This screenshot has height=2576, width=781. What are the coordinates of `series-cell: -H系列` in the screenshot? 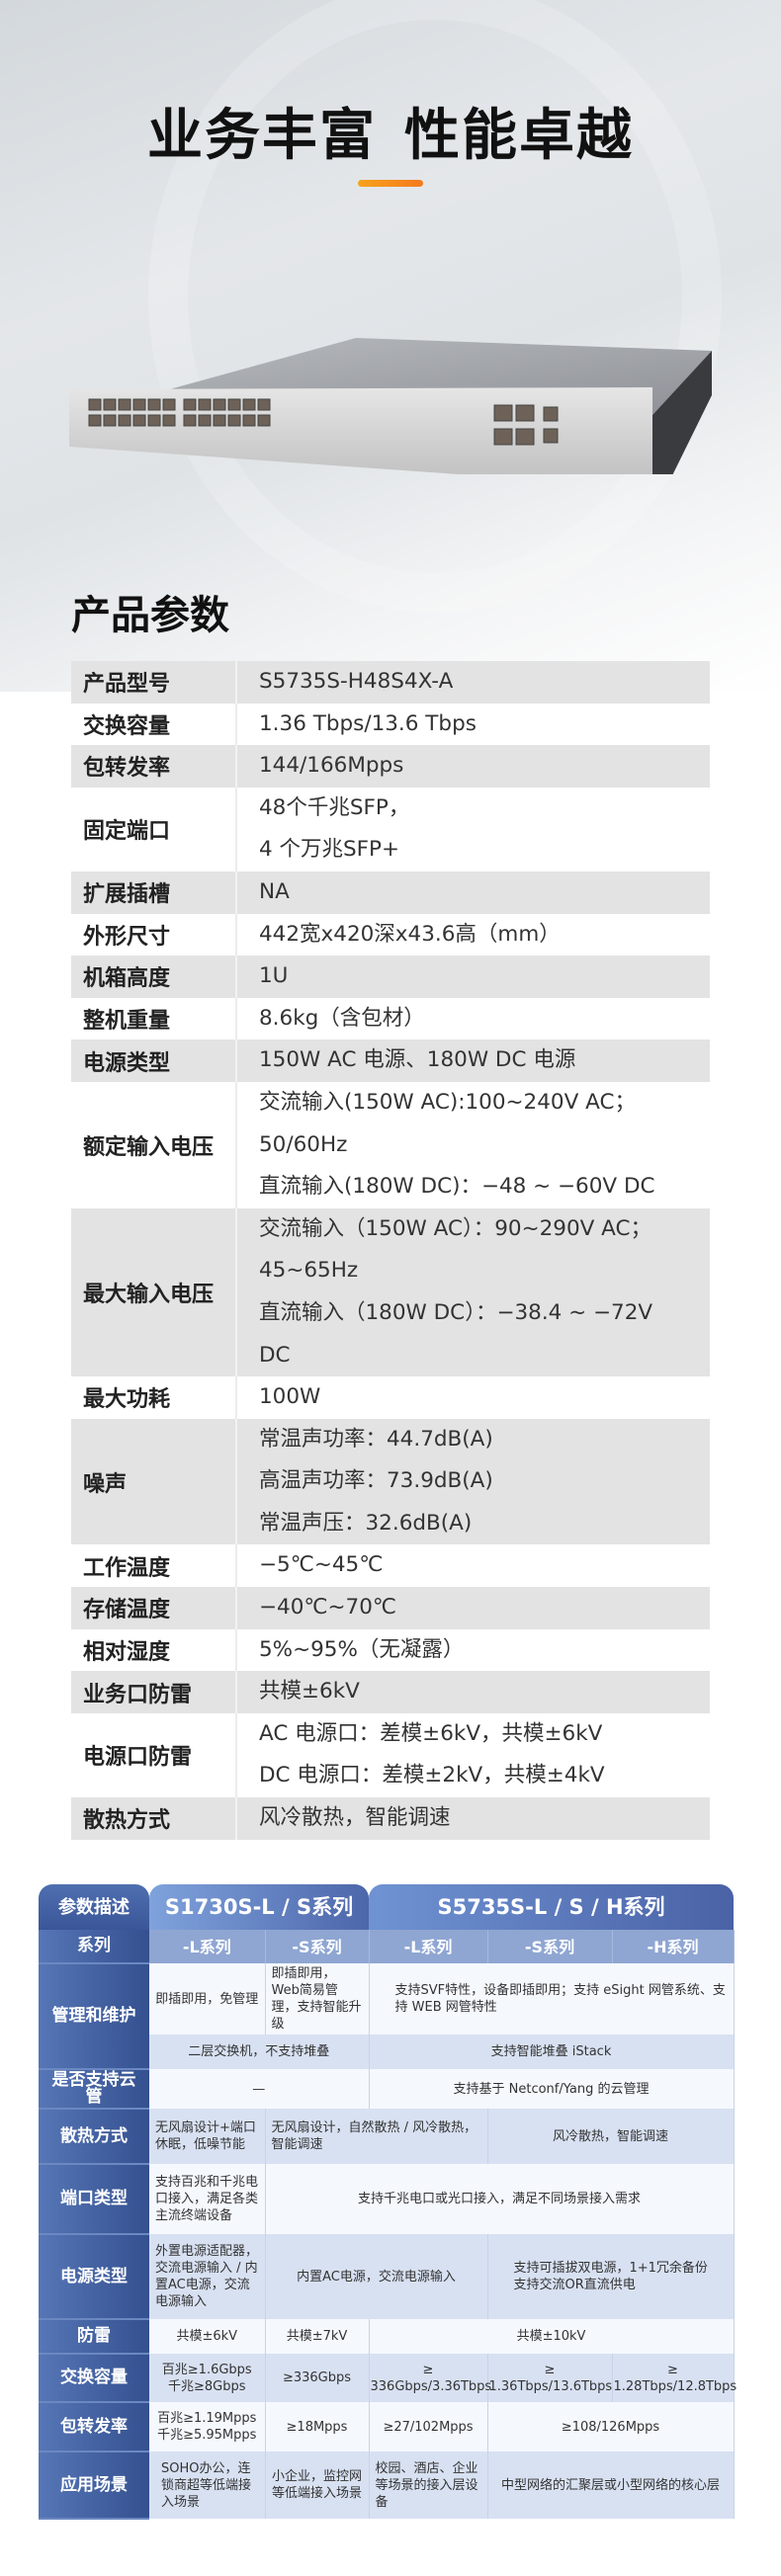 It's located at (673, 1946).